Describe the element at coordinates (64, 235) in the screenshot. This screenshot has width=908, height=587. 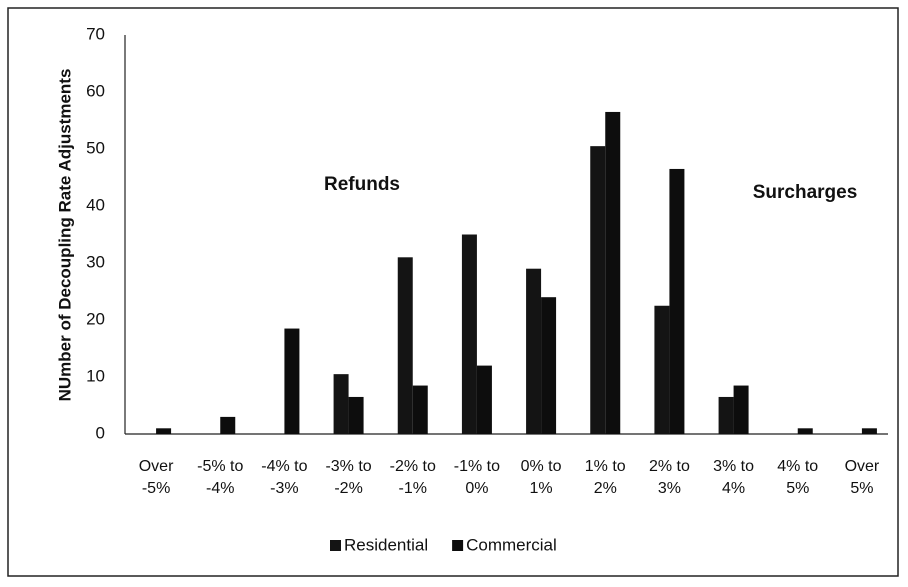
I see `y-axis-label: NUmber of Decoupling Rate Adjustments` at that location.